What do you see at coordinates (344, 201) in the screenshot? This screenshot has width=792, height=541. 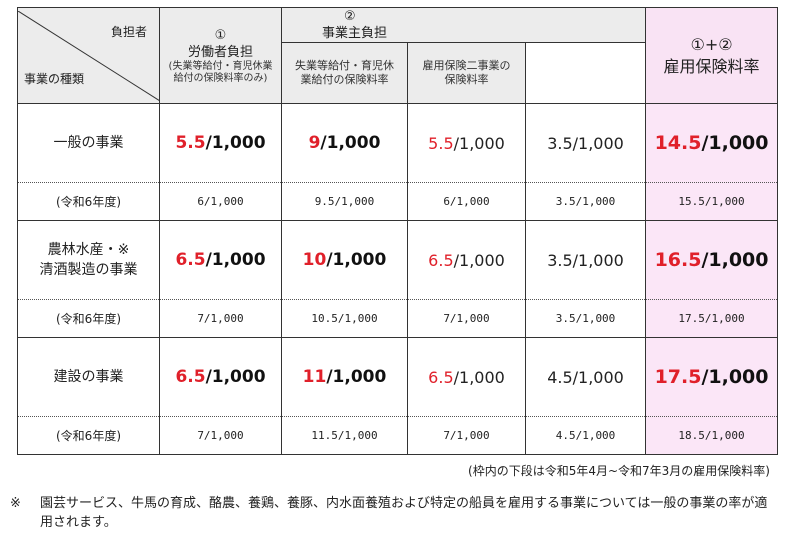 I see `prev-employer-rate: 9.5/1,000` at bounding box center [344, 201].